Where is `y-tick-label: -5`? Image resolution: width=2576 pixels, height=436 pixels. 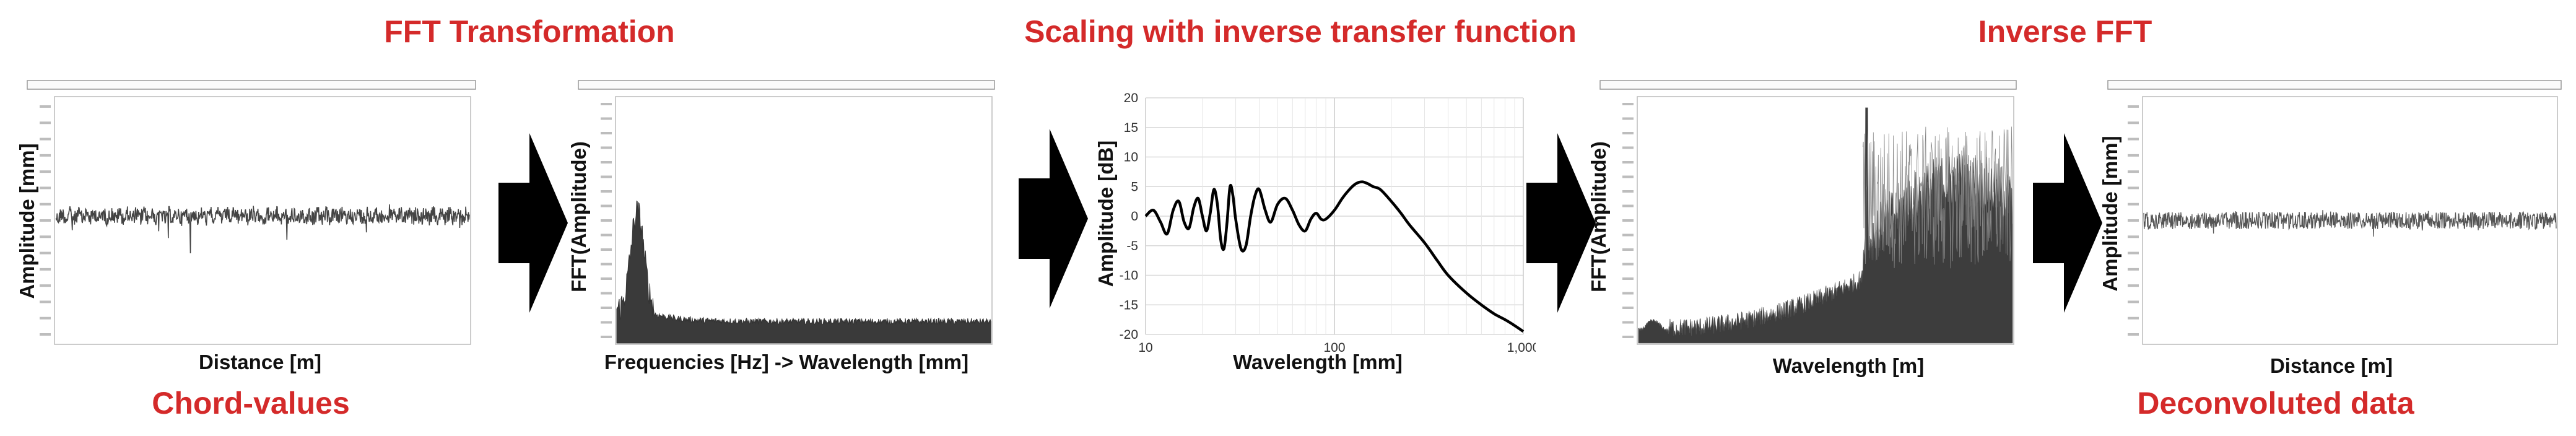 y-tick-label: -5 is located at coordinates (1132, 246).